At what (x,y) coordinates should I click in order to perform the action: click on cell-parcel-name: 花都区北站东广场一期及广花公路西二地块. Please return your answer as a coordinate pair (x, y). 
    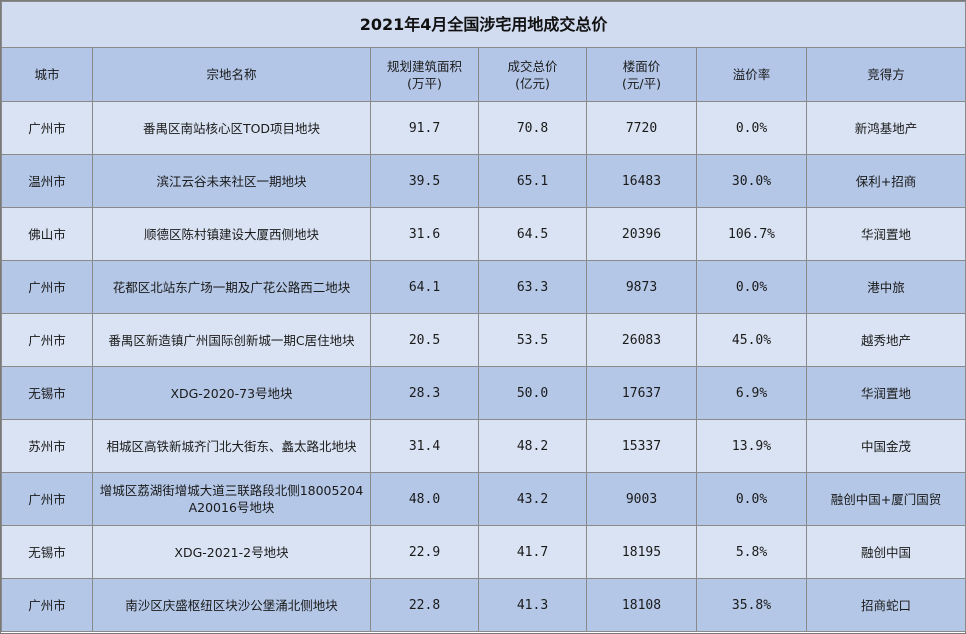
    Looking at the image, I should click on (231, 287).